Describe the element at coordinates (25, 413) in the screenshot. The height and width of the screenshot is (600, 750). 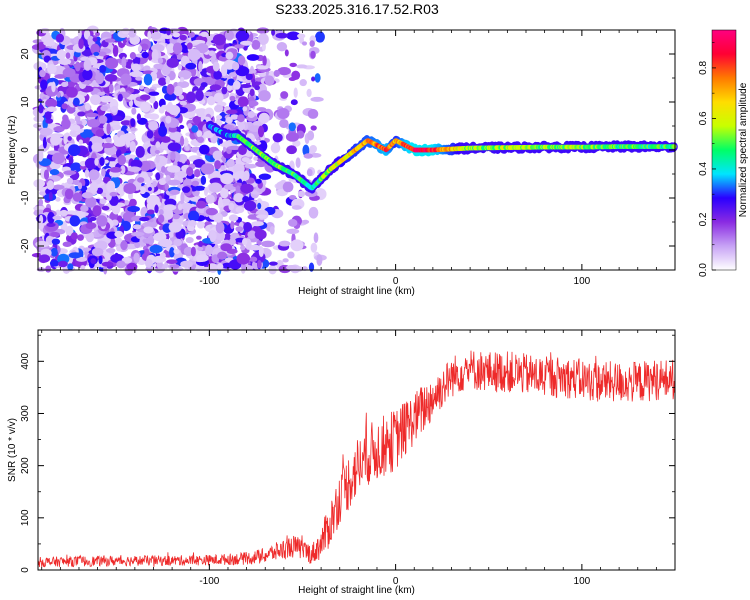
I see `snr-y-tick-label: 300` at that location.